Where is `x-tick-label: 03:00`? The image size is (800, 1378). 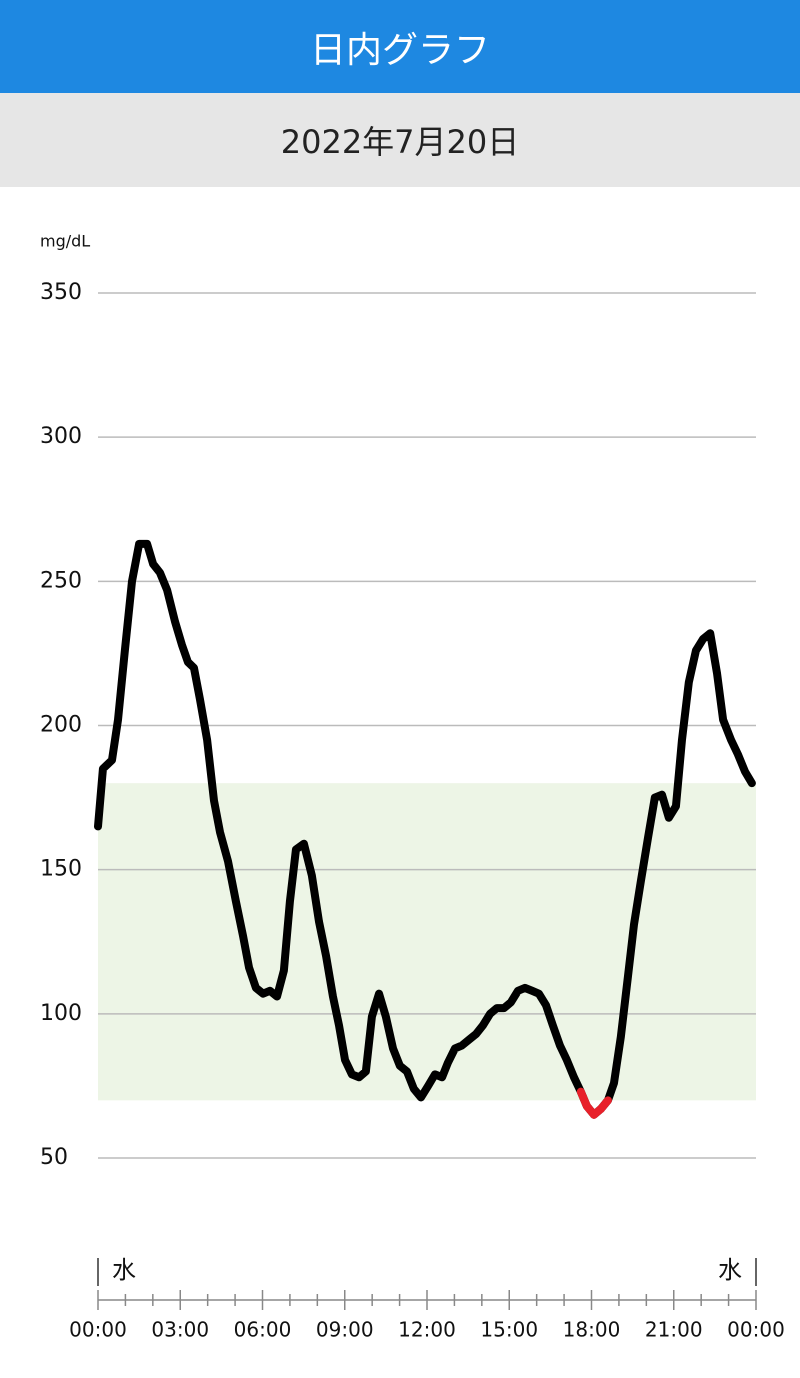 x-tick-label: 03:00 is located at coordinates (180, 1330).